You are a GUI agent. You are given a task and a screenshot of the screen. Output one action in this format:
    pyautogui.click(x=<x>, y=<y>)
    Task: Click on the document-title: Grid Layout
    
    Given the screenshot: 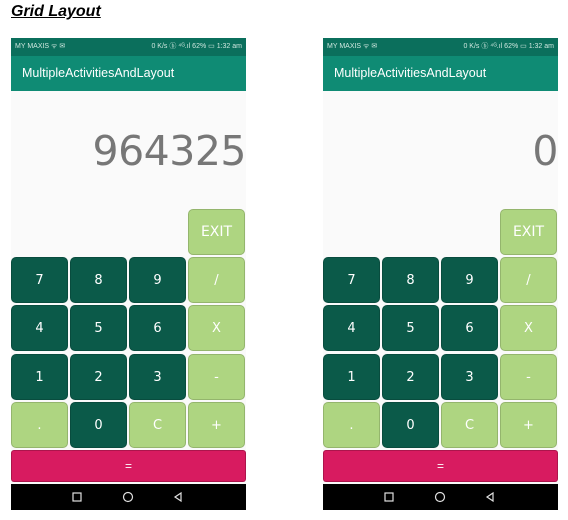 What is the action you would take?
    pyautogui.click(x=56, y=11)
    